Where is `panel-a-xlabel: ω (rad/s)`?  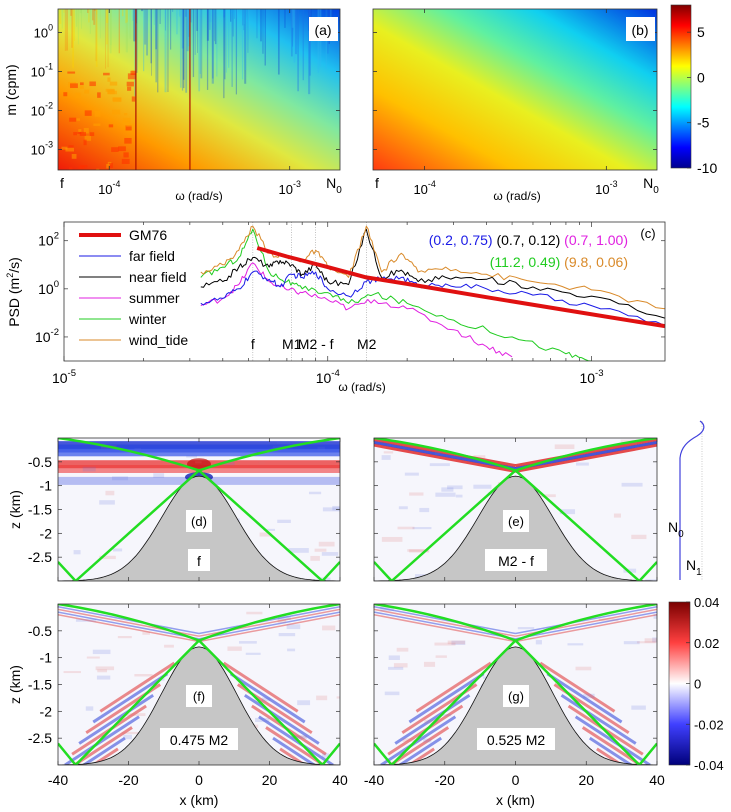 panel-a-xlabel: ω (rad/s) is located at coordinates (198, 196).